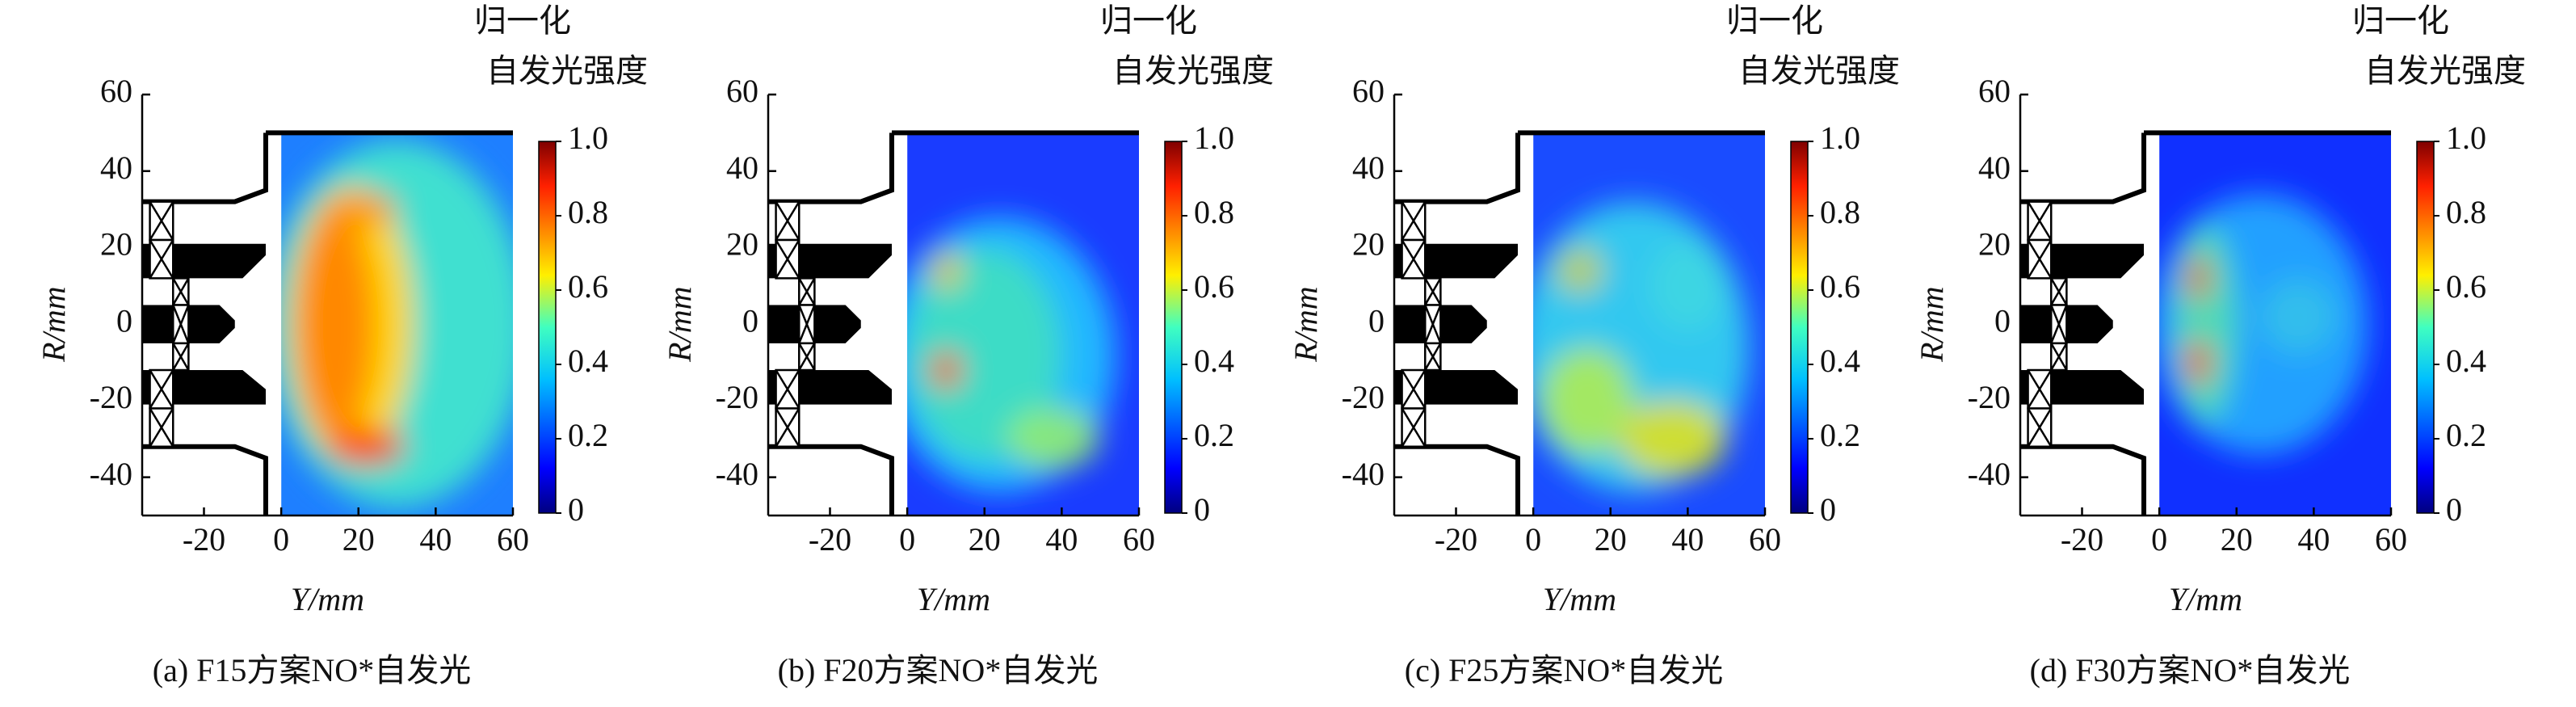 Image resolution: width=2576 pixels, height=707 pixels. I want to click on y-tick-label: 20, so click(1368, 245).